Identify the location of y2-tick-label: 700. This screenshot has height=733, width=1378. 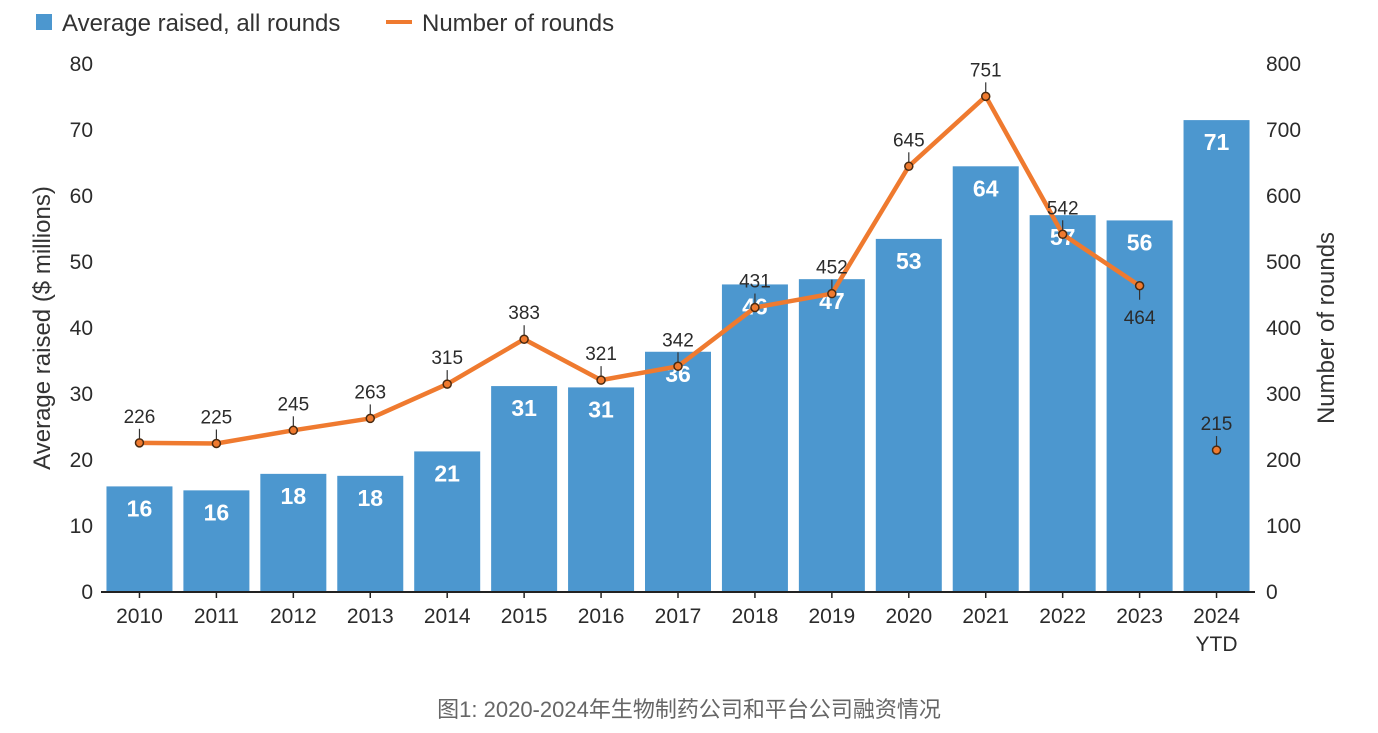
(1283, 130).